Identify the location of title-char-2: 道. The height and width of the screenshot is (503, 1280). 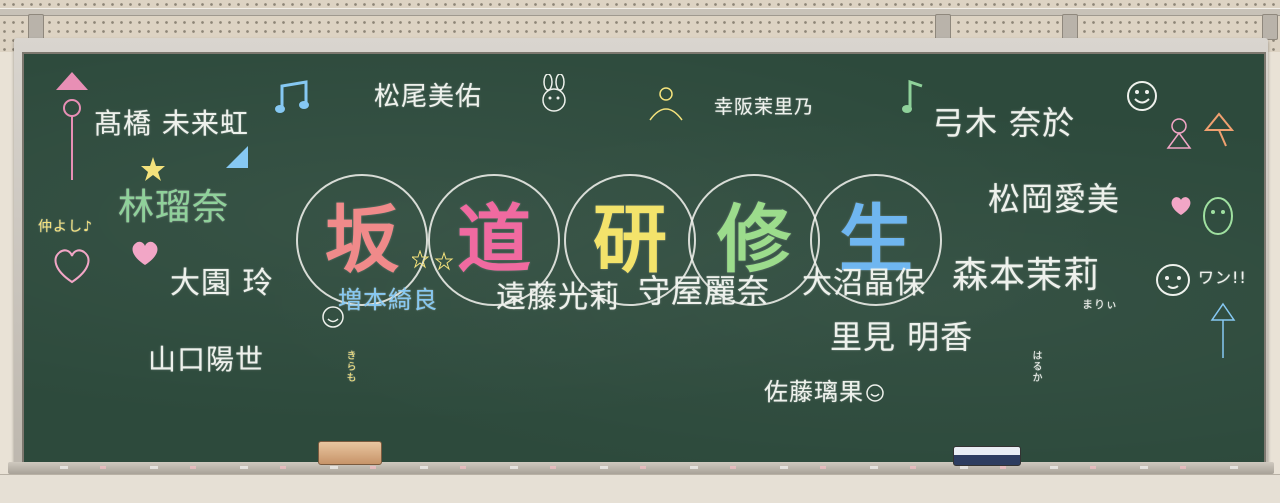
(494, 240).